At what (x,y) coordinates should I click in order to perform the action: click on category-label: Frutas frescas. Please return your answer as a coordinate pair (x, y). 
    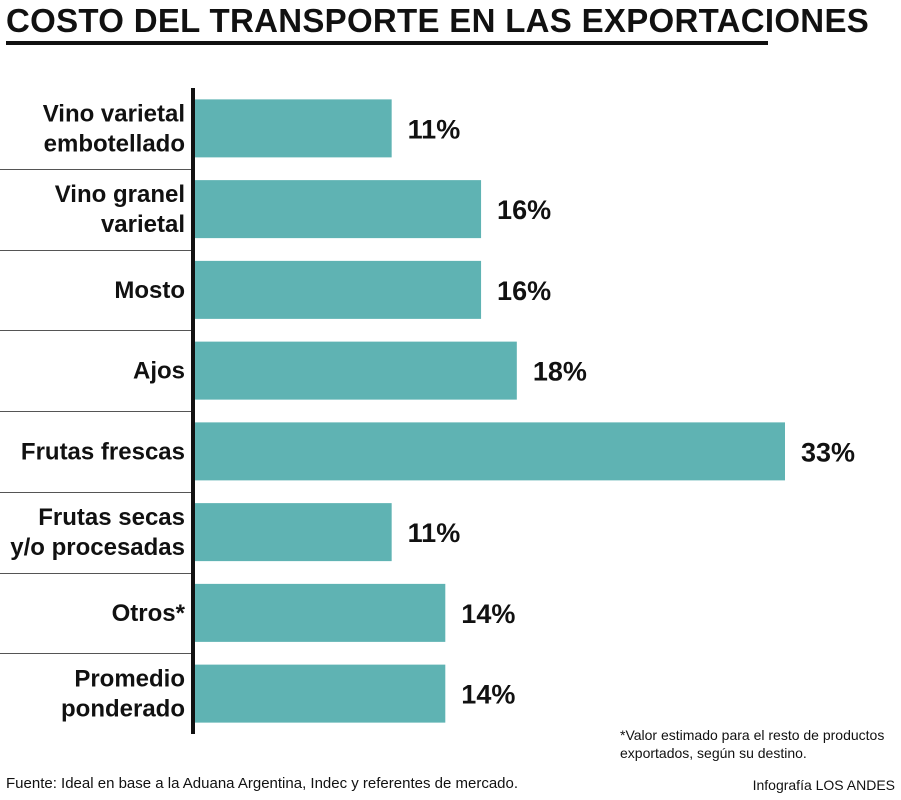
    Looking at the image, I should click on (103, 451).